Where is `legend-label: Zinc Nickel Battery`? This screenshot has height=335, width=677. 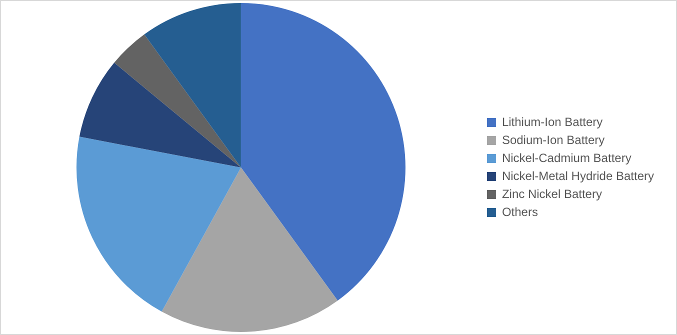 legend-label: Zinc Nickel Battery is located at coordinates (552, 193).